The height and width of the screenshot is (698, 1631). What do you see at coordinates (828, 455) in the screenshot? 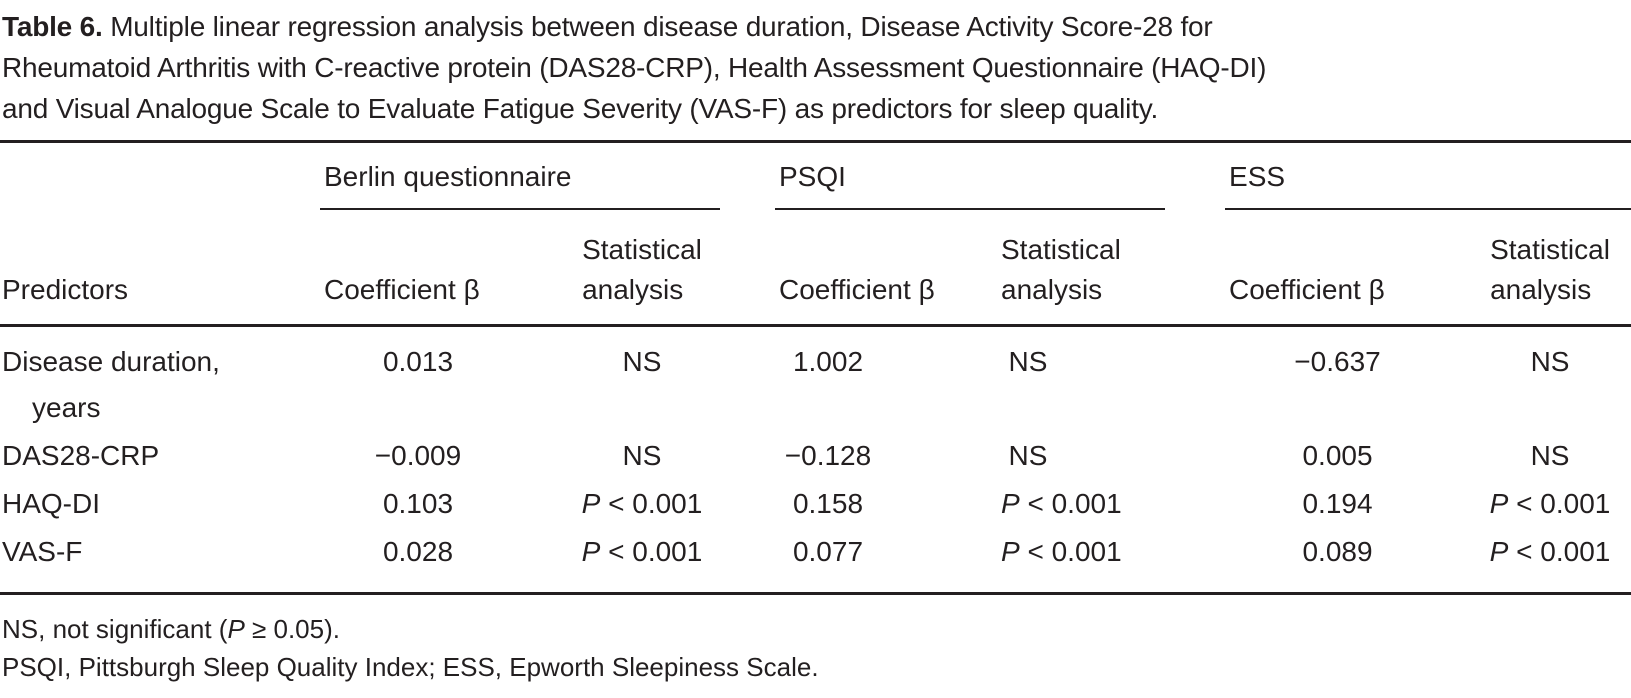
I see `cell-psqi-coefficient: −0.128` at bounding box center [828, 455].